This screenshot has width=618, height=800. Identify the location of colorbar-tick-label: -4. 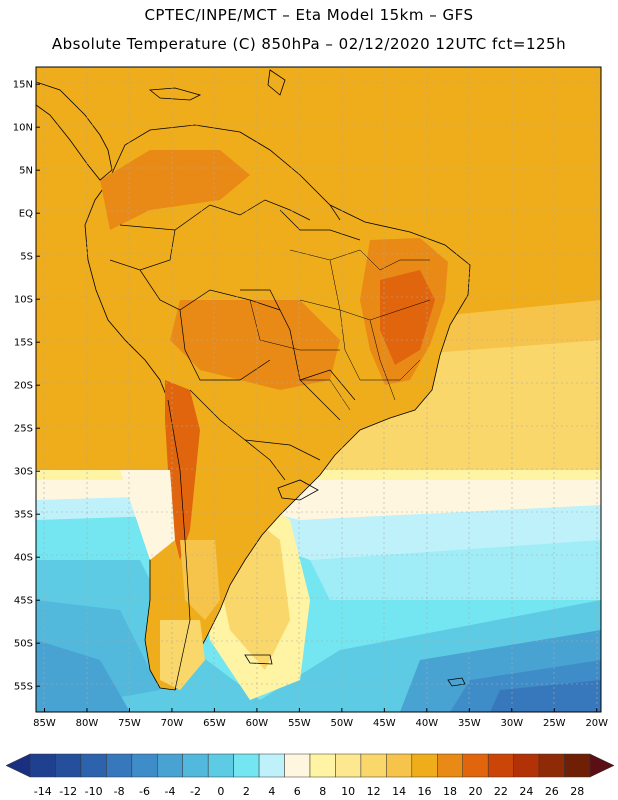
(170, 791).